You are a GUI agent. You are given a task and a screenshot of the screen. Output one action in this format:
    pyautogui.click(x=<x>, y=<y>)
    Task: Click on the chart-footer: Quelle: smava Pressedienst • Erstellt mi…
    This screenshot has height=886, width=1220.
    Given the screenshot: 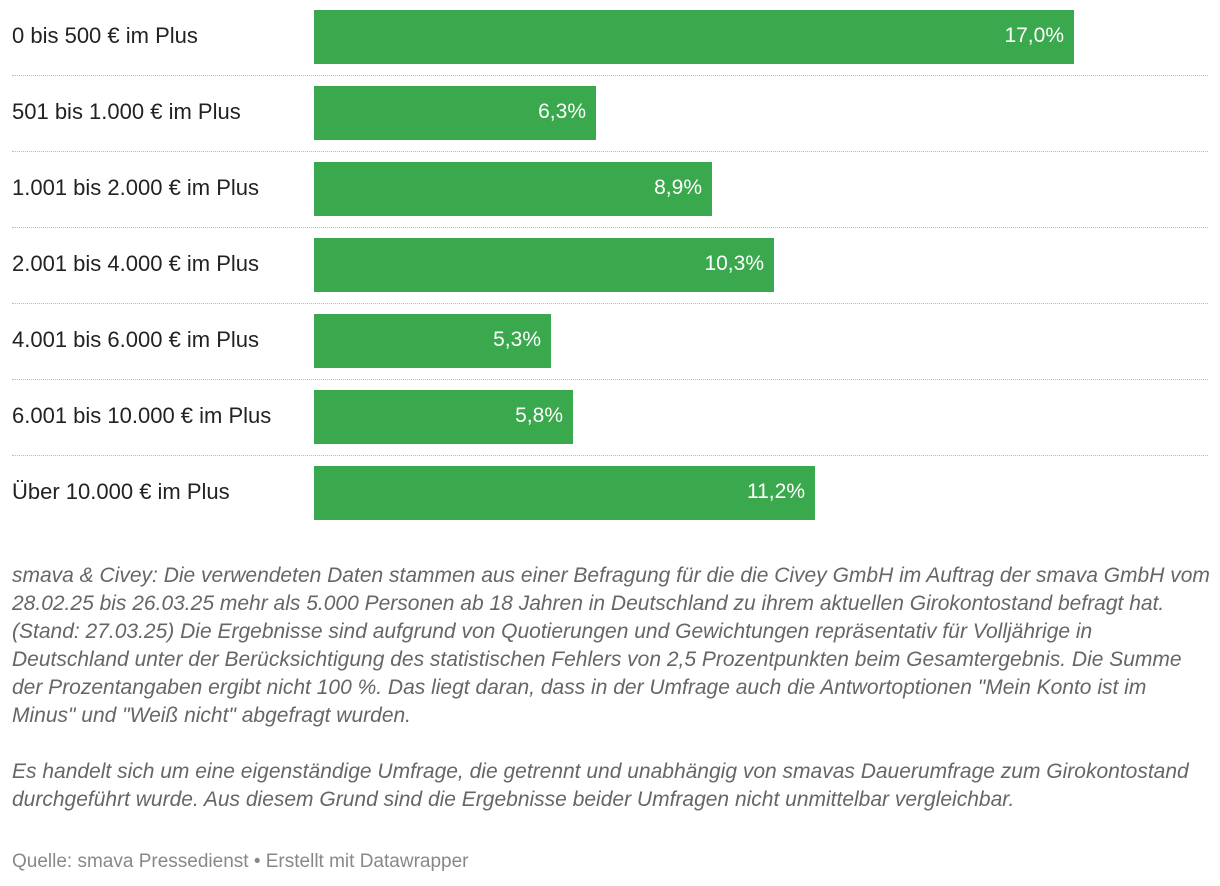 What is the action you would take?
    pyautogui.click(x=240, y=861)
    